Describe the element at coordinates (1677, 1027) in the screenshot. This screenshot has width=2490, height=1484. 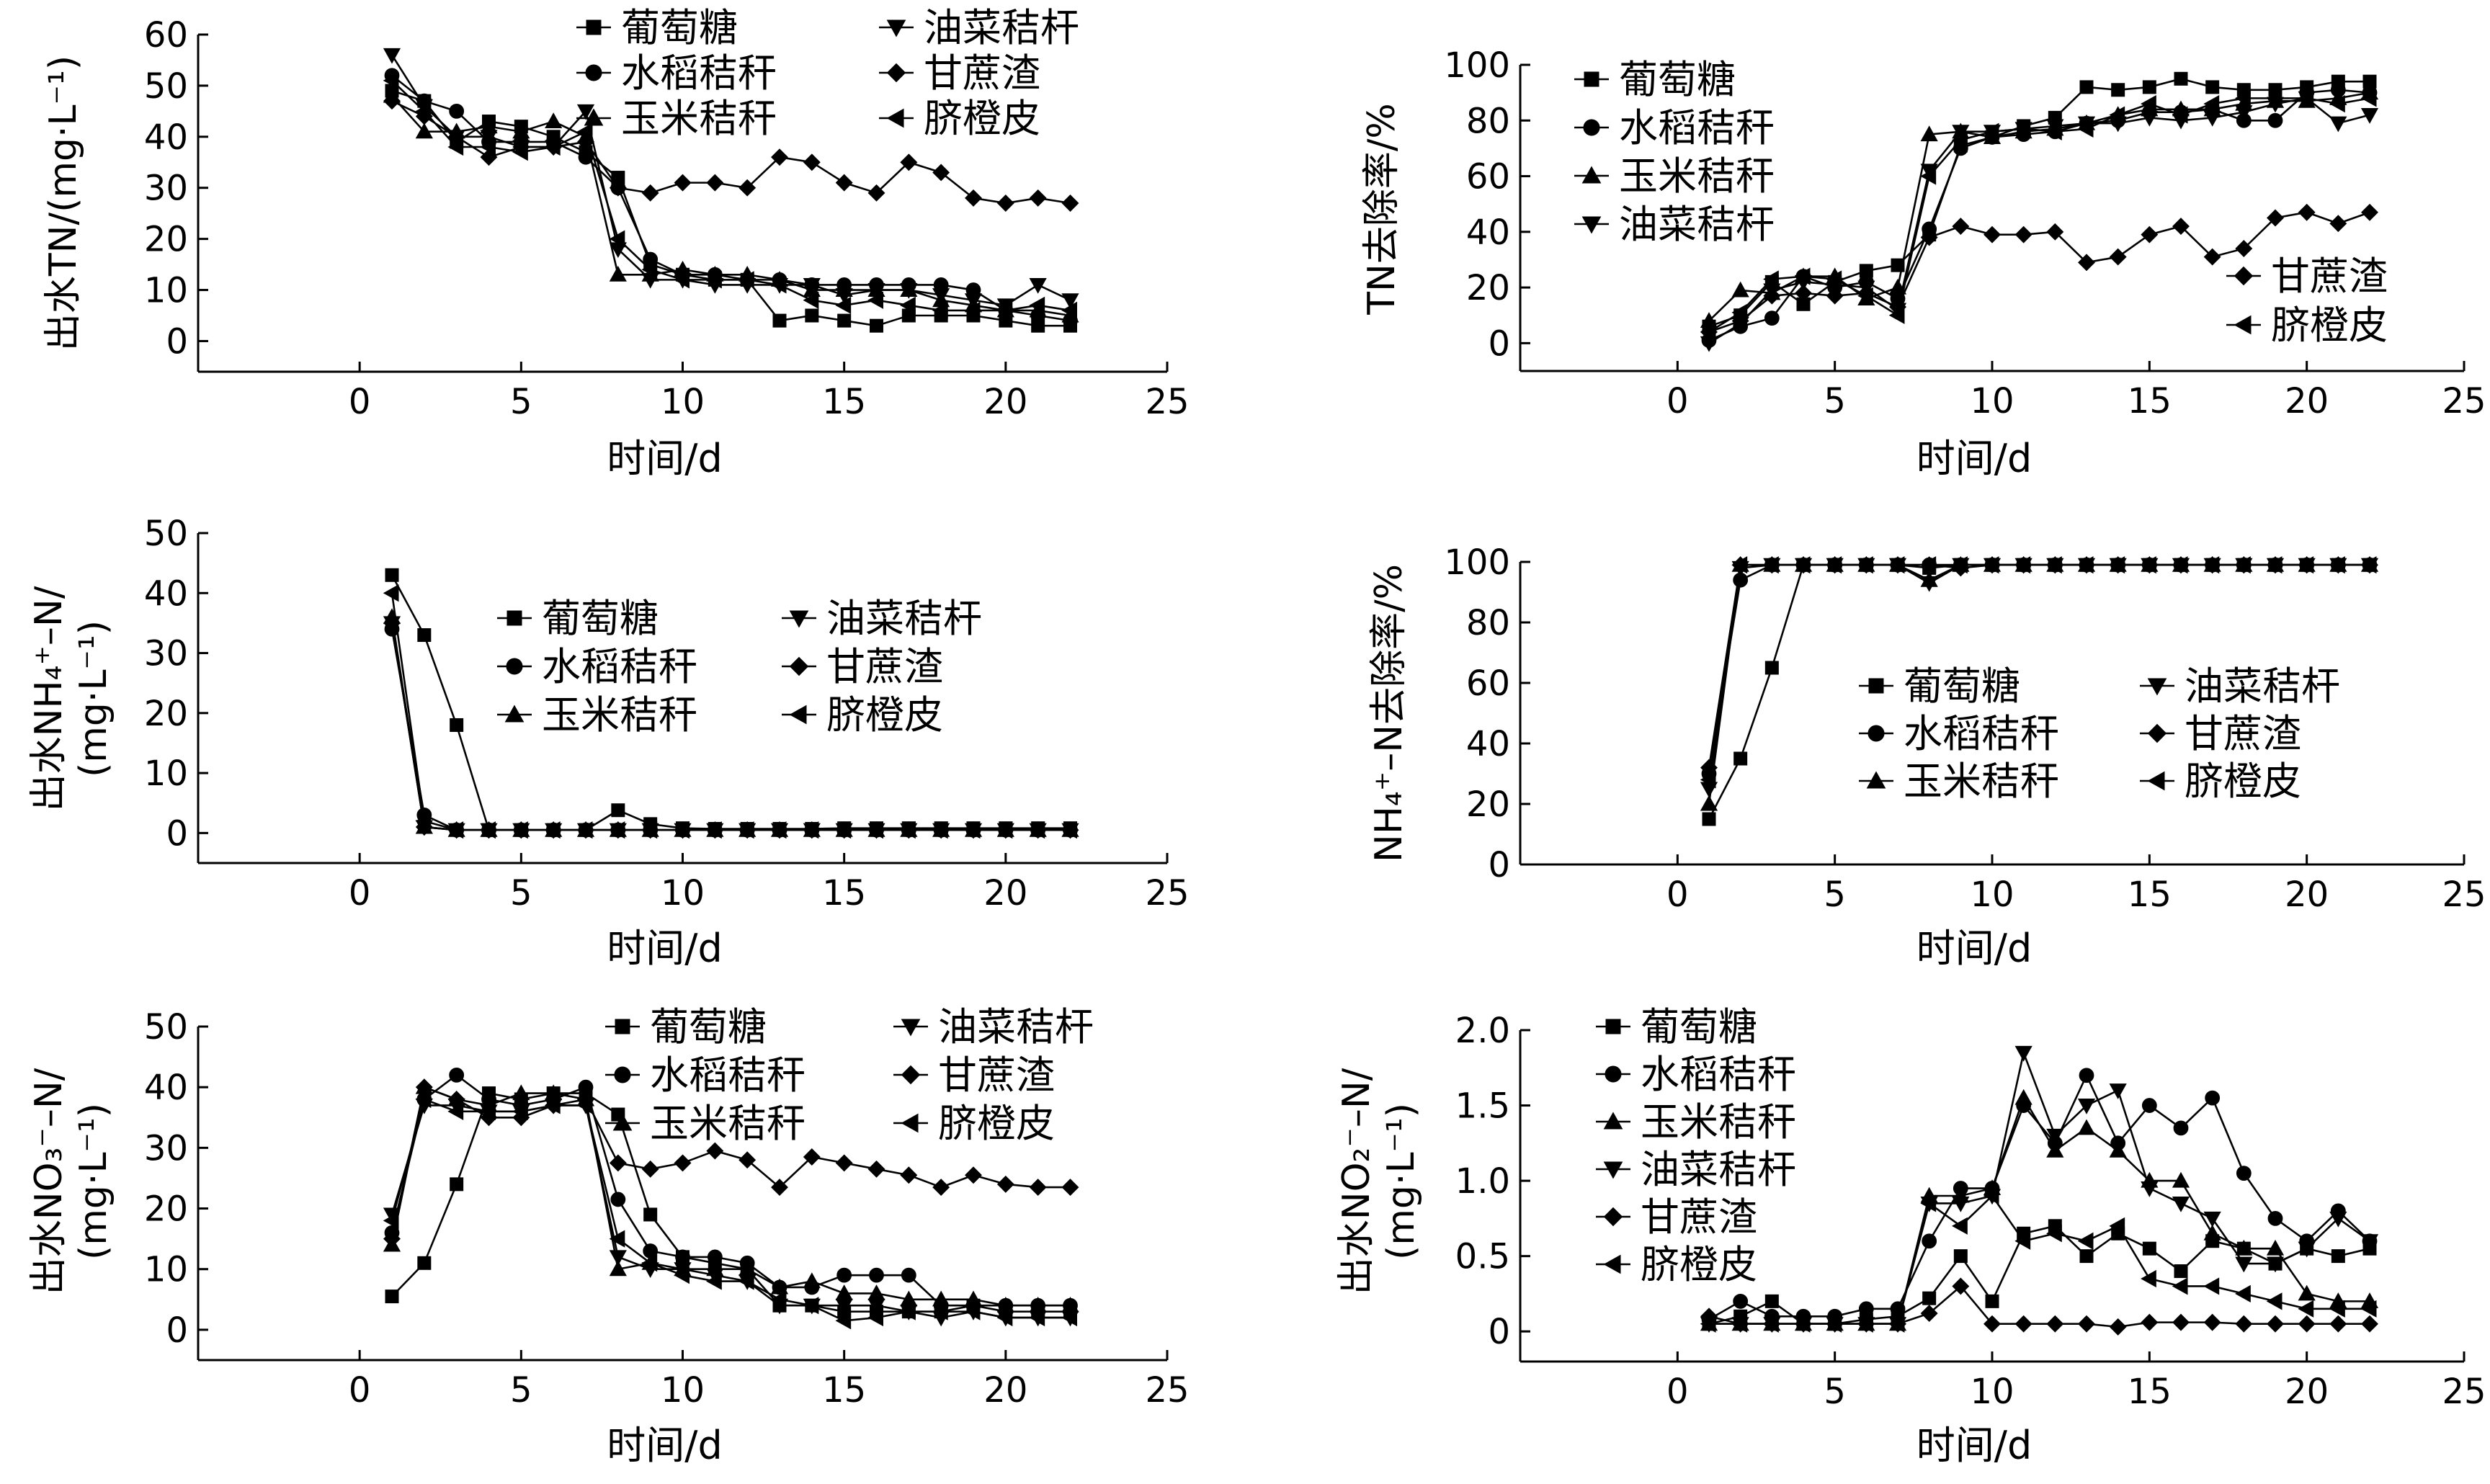
I see `legend-item: 葡萄糖` at that location.